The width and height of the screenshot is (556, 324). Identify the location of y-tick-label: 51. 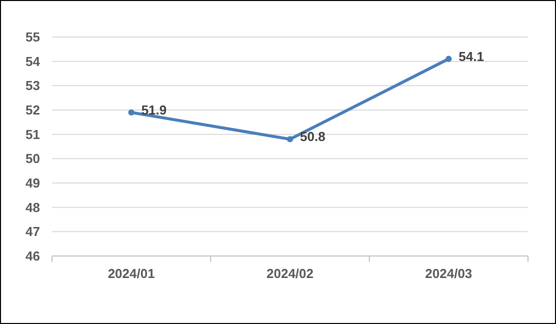
(33, 134).